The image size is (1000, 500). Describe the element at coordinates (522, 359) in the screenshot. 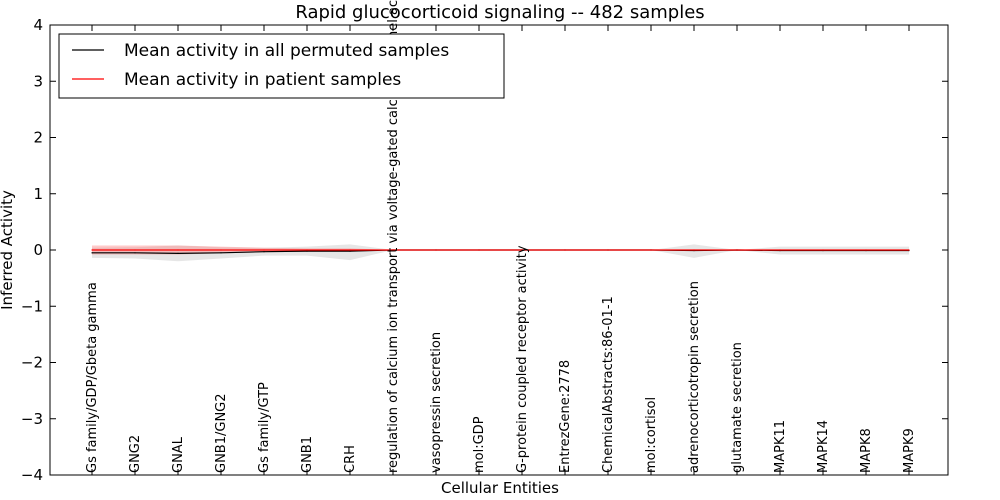

I see `category-label: G-protein coupled receptor activity` at that location.